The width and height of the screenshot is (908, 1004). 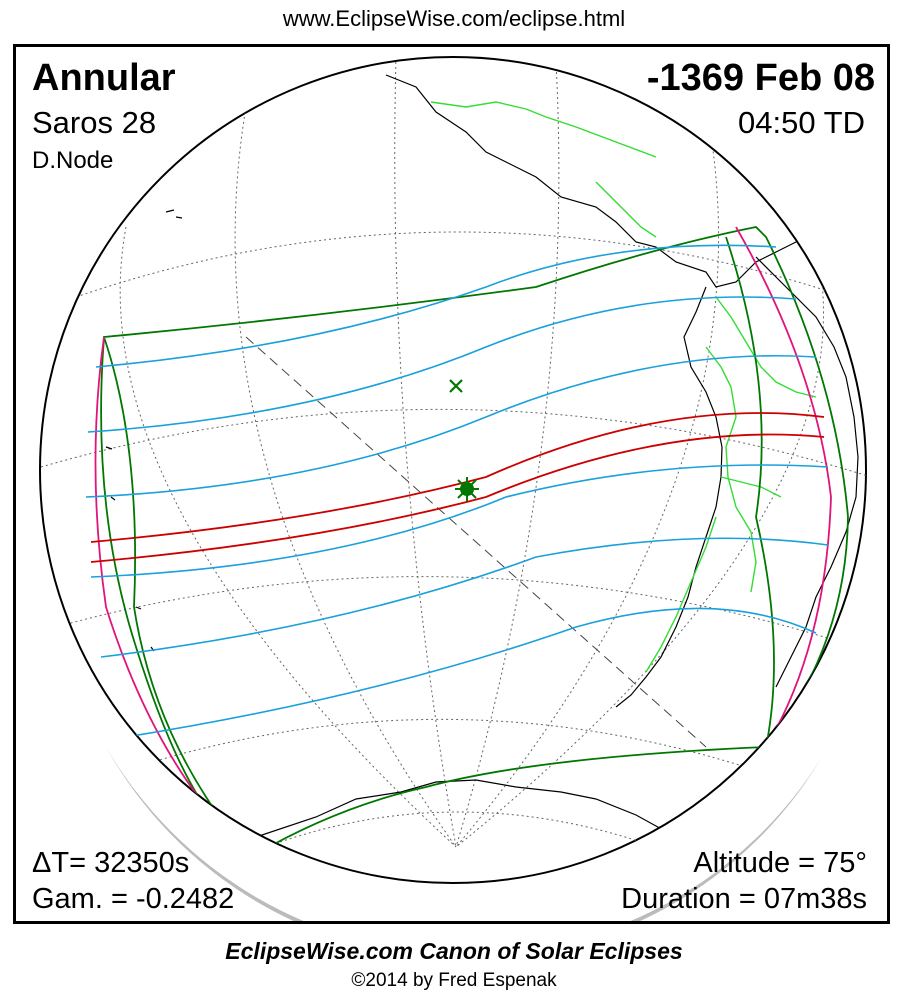 I want to click on copyright-notice: ©2014 by Fred Espenak, so click(x=454, y=980).